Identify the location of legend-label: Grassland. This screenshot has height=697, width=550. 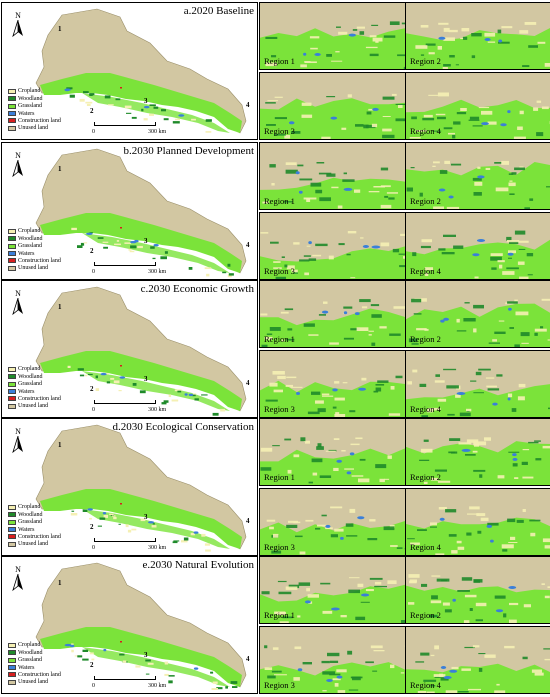
(30, 660).